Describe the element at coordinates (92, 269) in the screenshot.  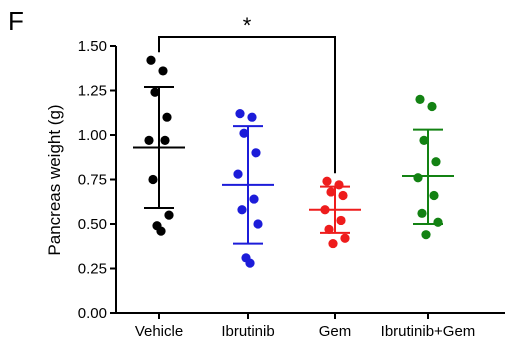
I see `y-tick-label: 0.25` at that location.